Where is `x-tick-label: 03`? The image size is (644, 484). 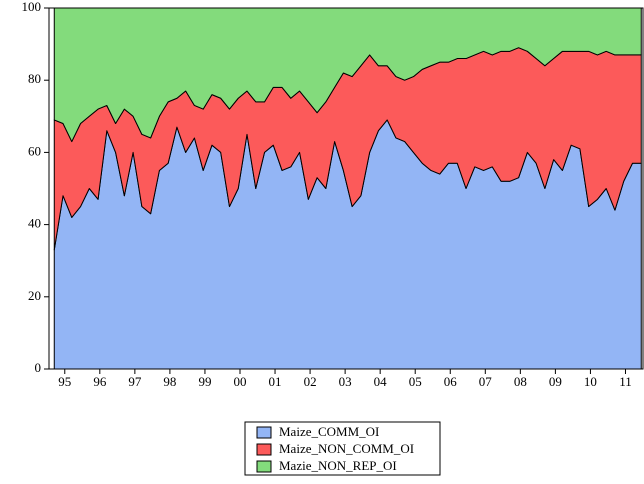
x-tick-label: 03 is located at coordinates (345, 381).